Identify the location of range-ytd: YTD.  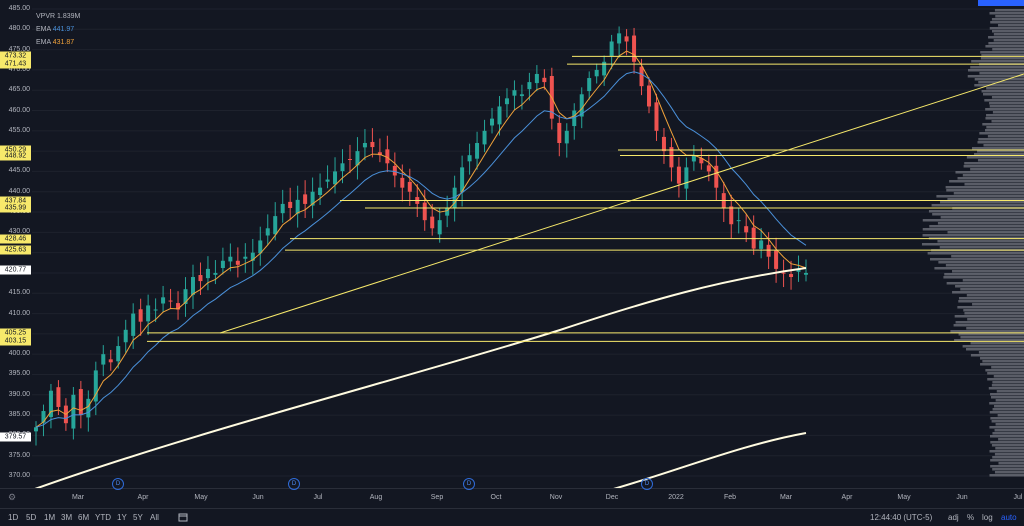
(103, 517).